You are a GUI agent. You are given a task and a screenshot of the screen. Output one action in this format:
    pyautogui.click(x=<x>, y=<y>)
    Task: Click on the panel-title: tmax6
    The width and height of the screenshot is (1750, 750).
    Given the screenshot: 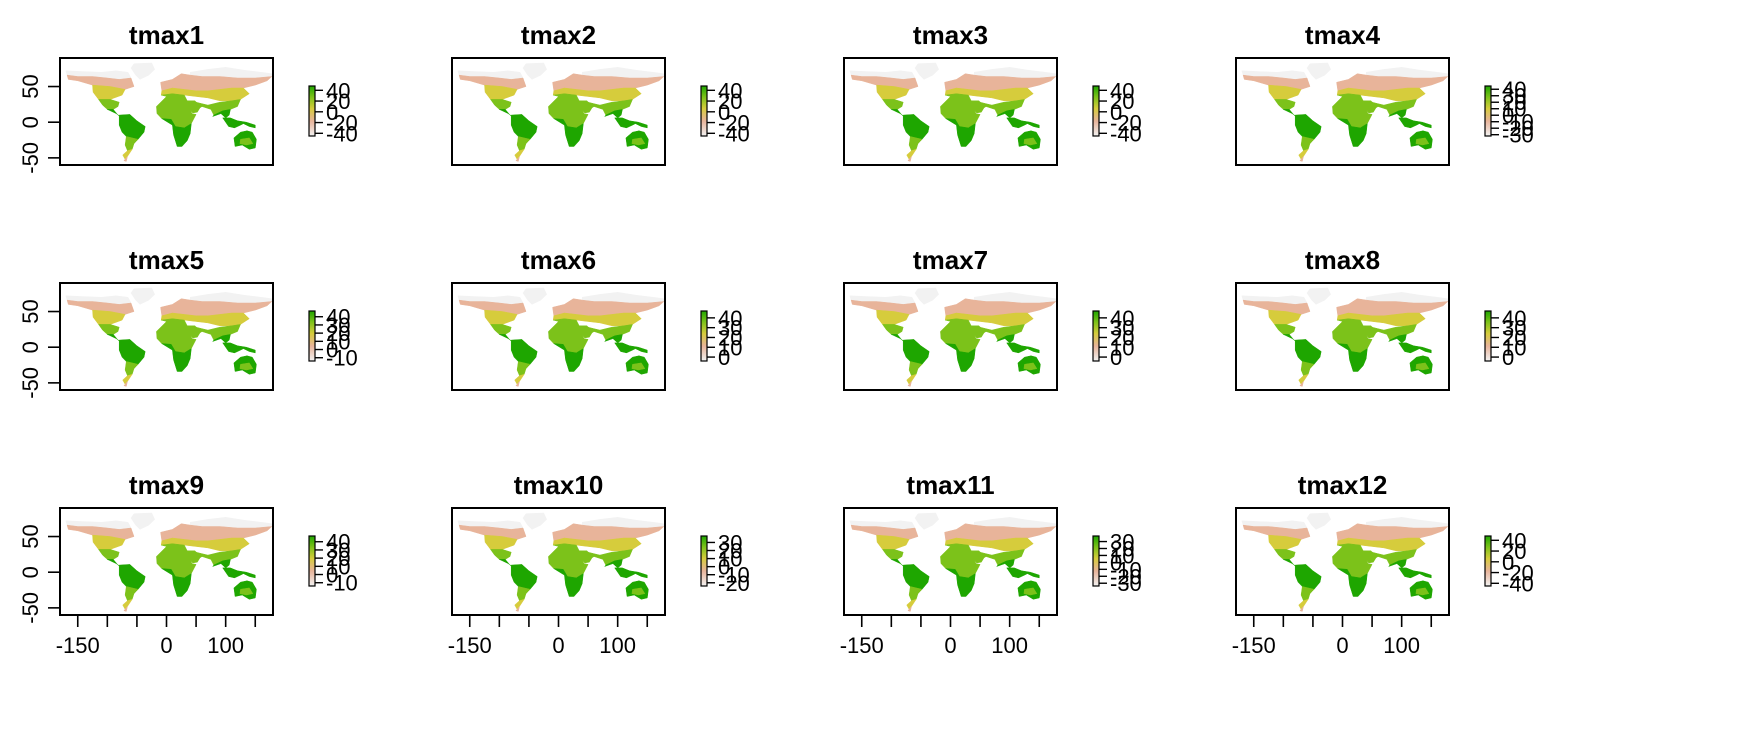 What is the action you would take?
    pyautogui.click(x=558, y=260)
    